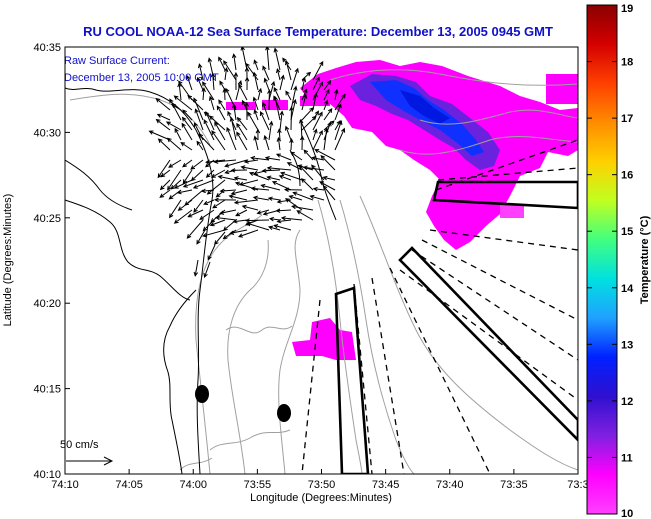 This screenshot has height=519, width=651. What do you see at coordinates (47, 475) in the screenshot?
I see `y-tick-label: 40:10` at bounding box center [47, 475].